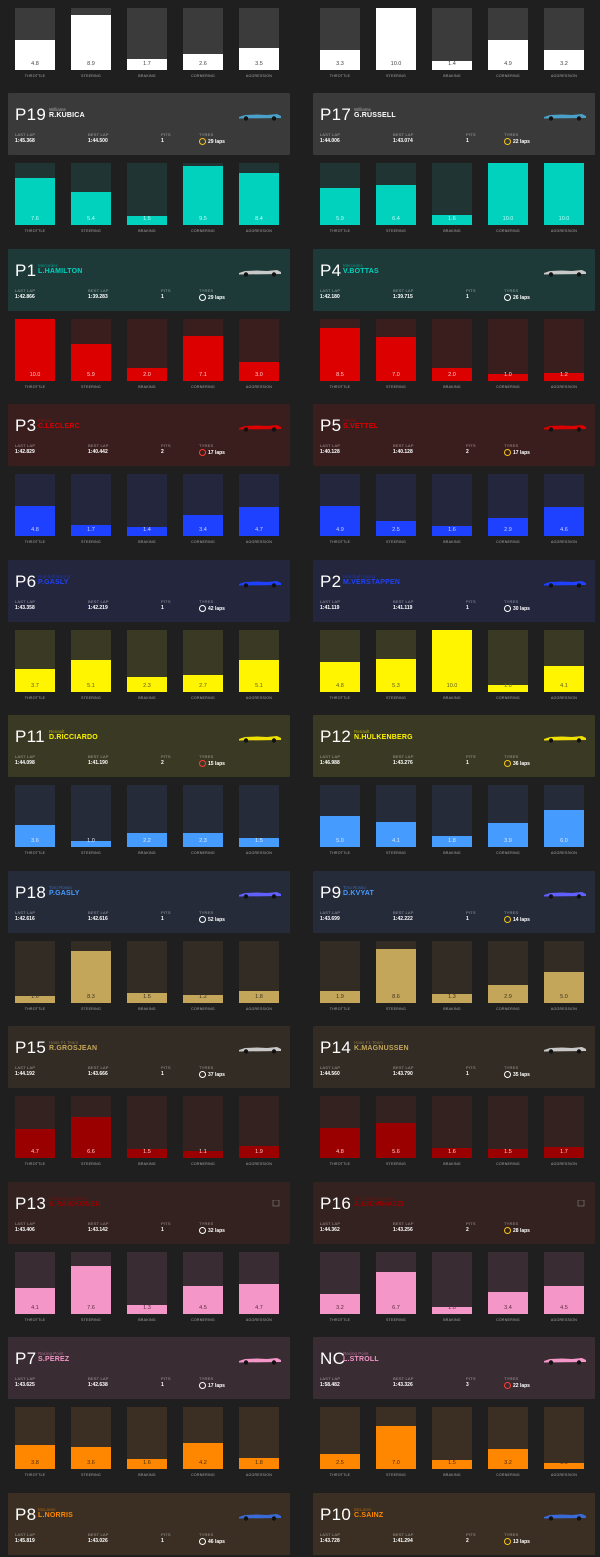  I want to click on team-name: Williams, so click(362, 109).